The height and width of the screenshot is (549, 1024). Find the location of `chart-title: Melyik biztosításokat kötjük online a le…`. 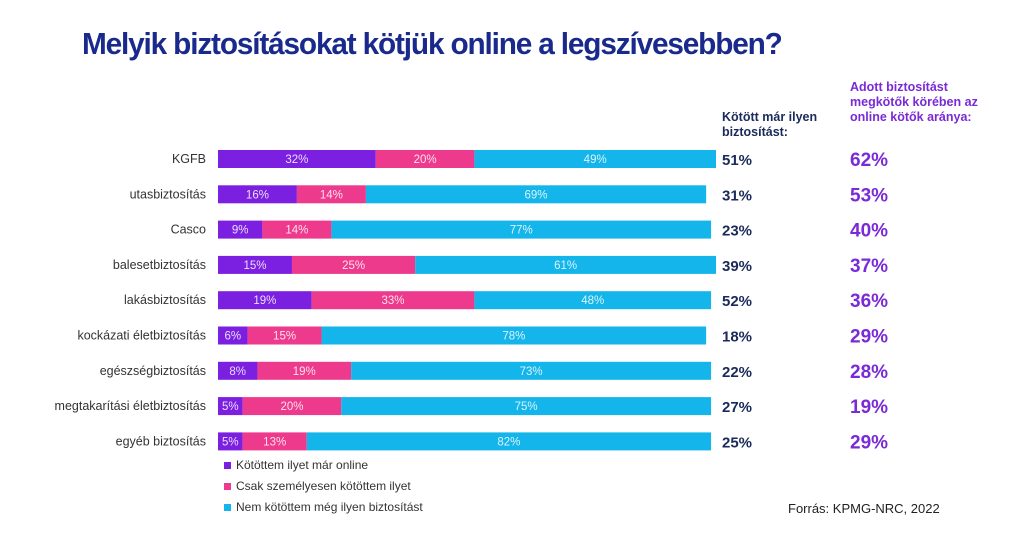

chart-title: Melyik biztosításokat kötjük online a le… is located at coordinates (432, 43).